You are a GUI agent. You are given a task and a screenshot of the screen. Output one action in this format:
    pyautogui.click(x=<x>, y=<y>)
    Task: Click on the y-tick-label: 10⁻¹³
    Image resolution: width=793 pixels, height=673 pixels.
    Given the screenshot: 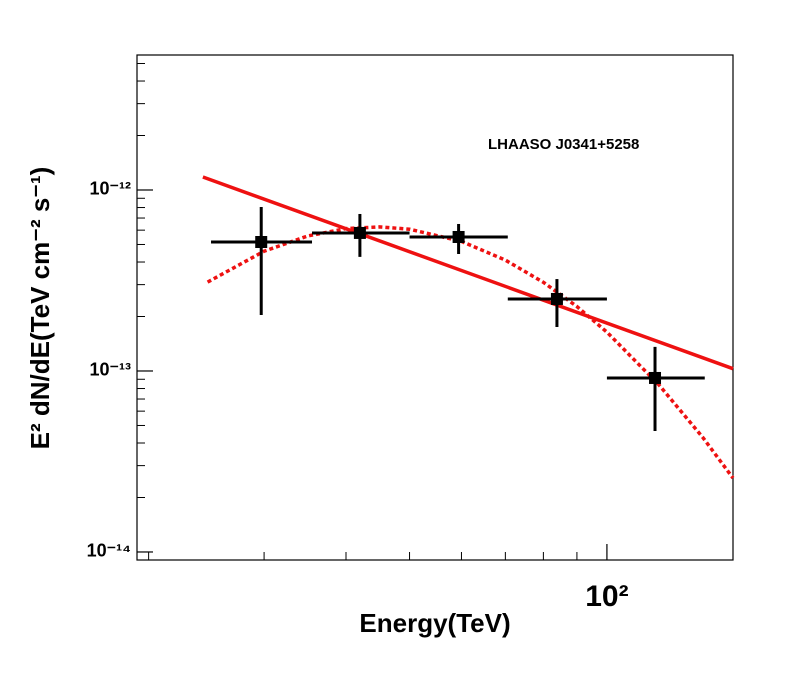 What is the action you would take?
    pyautogui.click(x=110, y=370)
    